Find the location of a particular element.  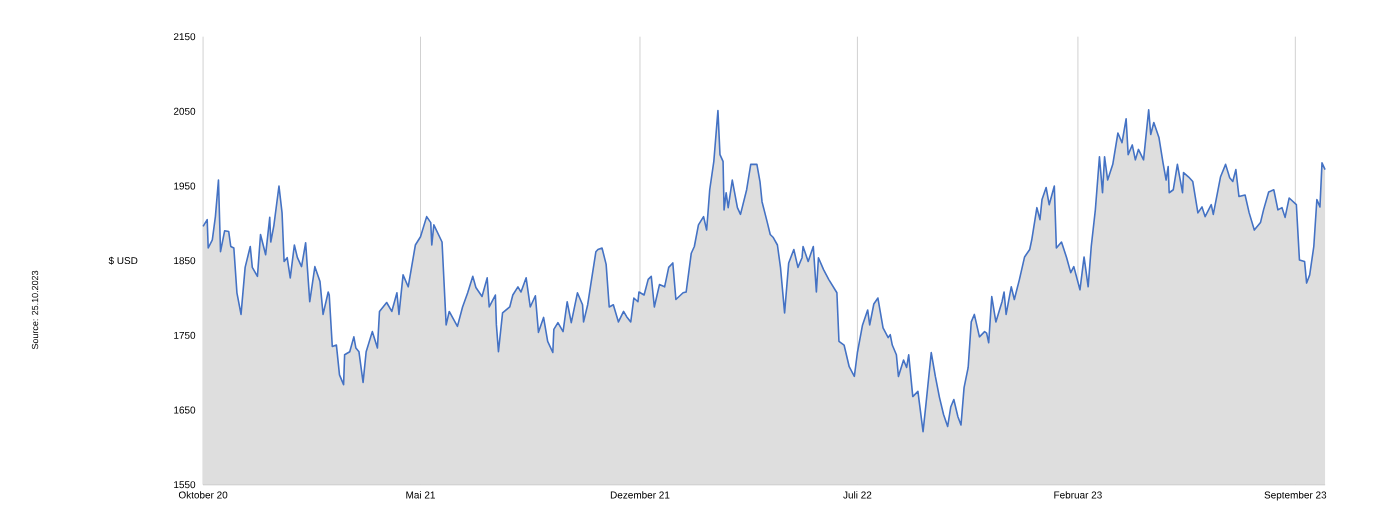

x-tick-label: Mai 21 is located at coordinates (420, 495).